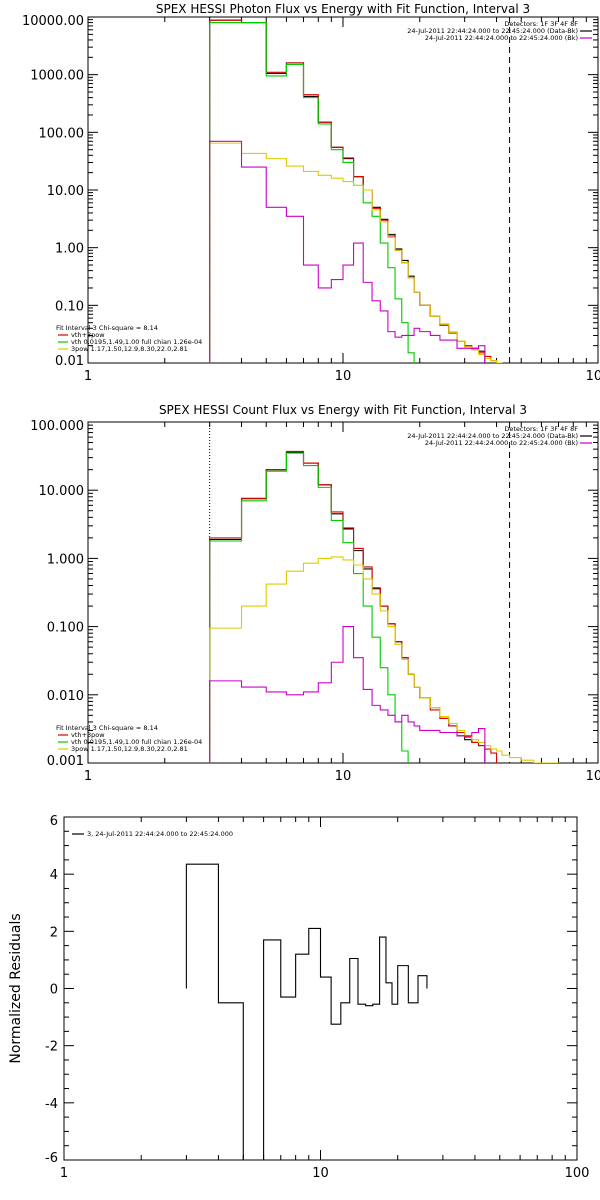  What do you see at coordinates (62, 133) in the screenshot?
I see `y-tick-label: 100.00` at bounding box center [62, 133].